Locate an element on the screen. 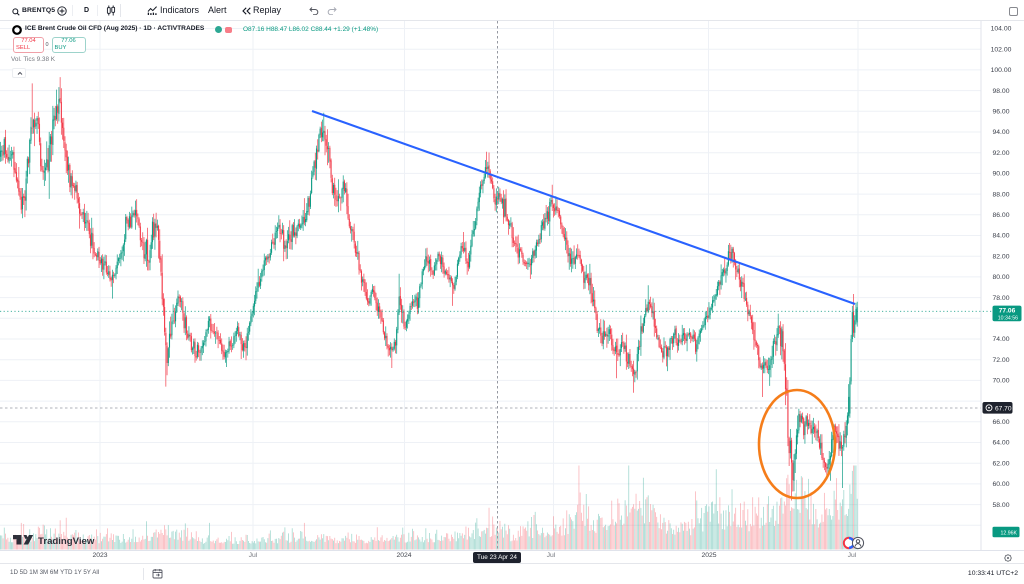 The height and width of the screenshot is (584, 1024). svg-text: 84.00 is located at coordinates (1000, 236).